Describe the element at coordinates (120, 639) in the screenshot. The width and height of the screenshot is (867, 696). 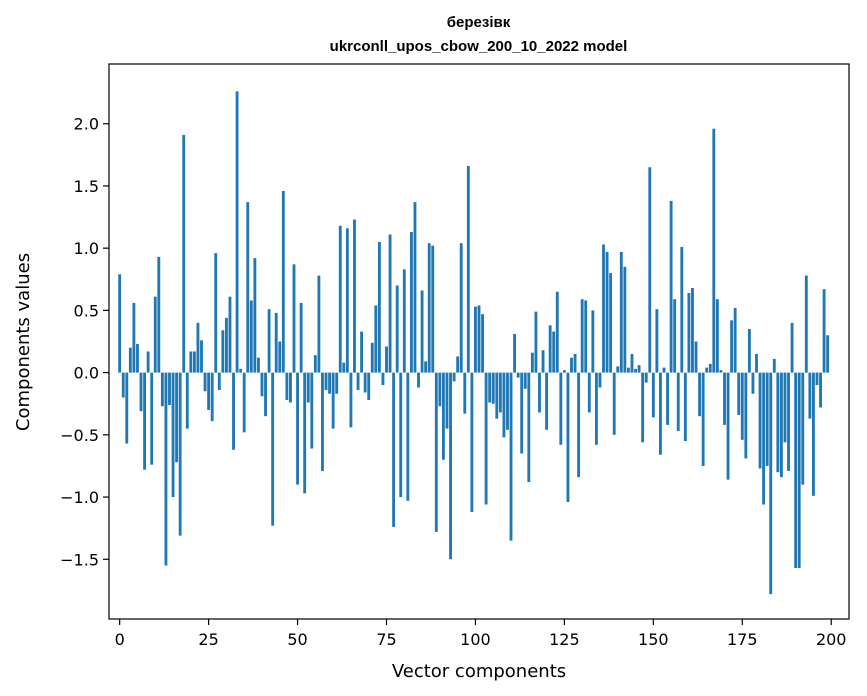
I see `x-tick-label: 0` at that location.